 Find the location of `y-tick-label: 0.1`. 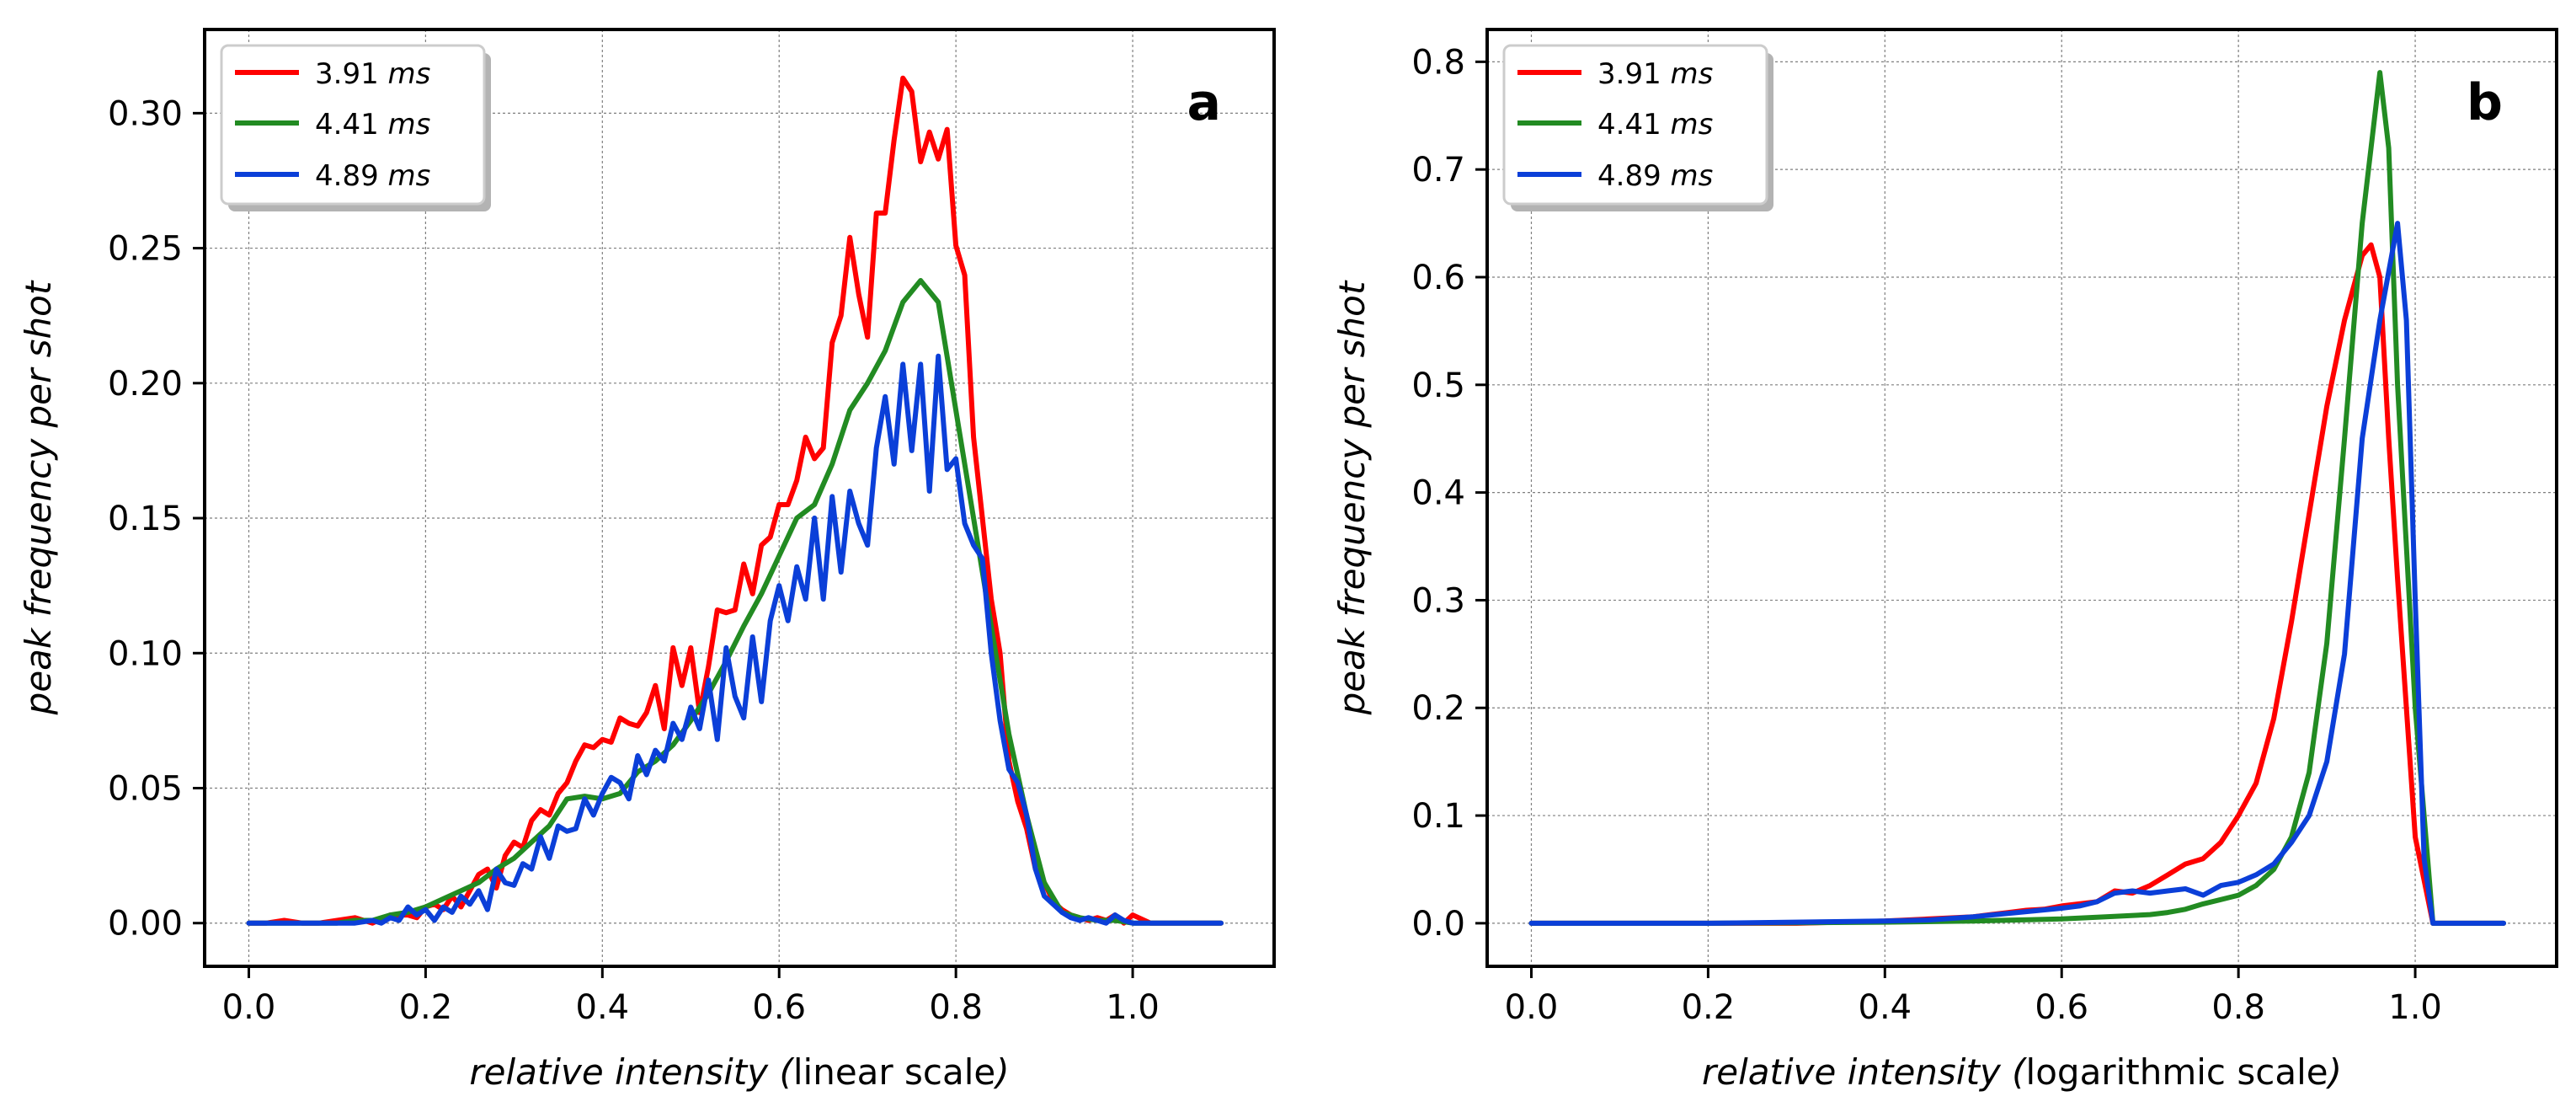

y-tick-label: 0.1 is located at coordinates (1438, 817).